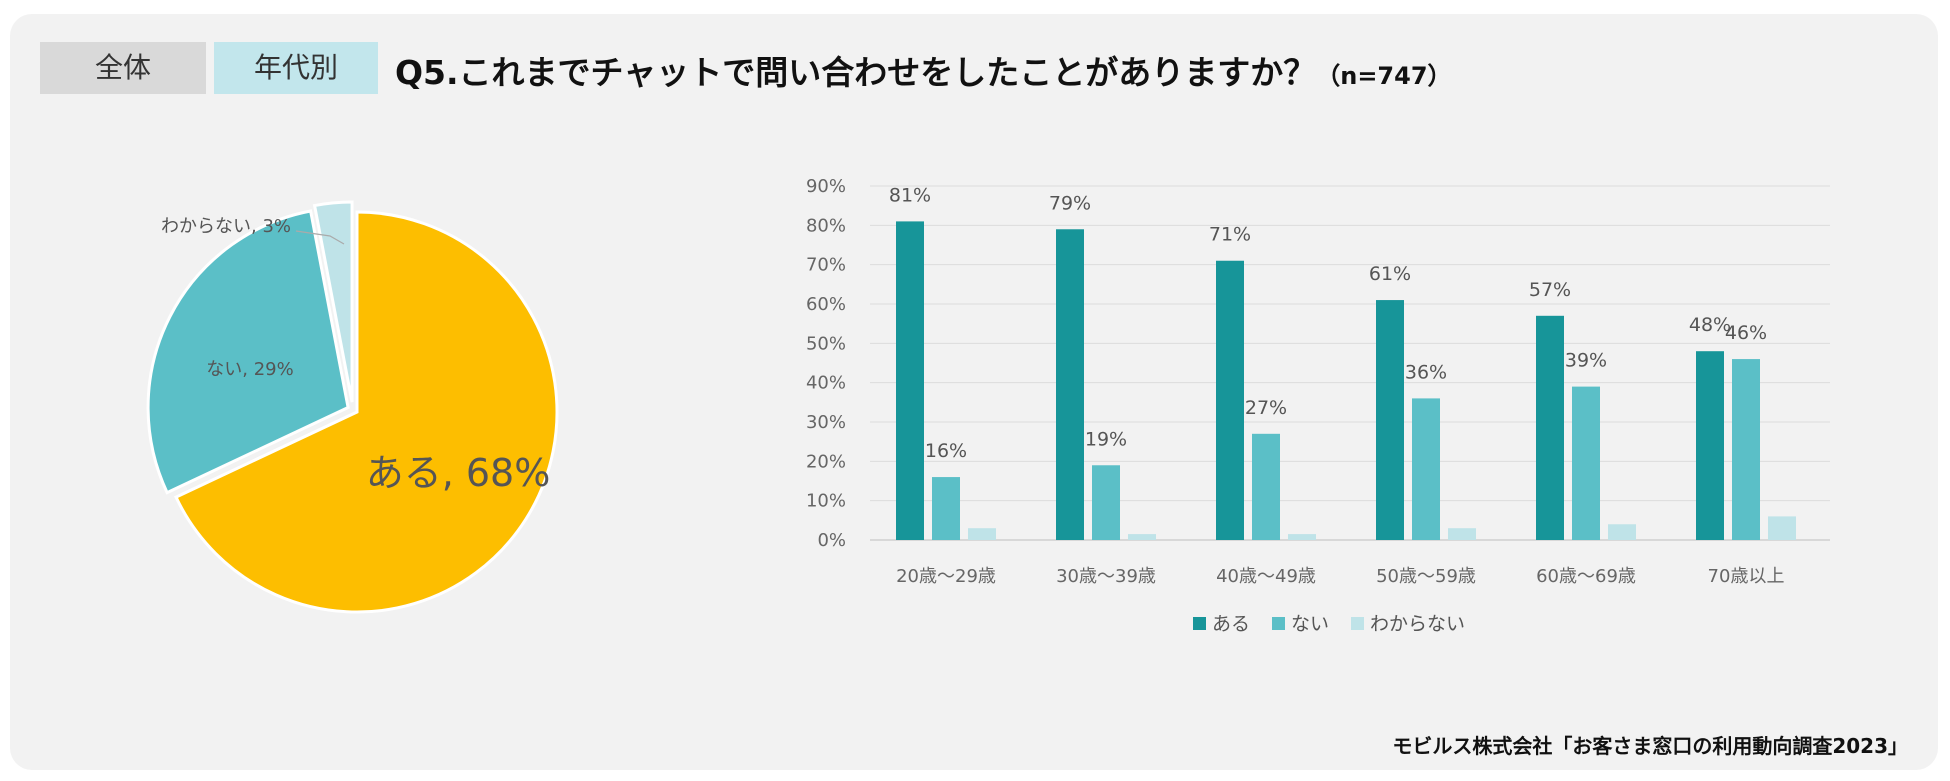 The height and width of the screenshot is (781, 1950). Describe the element at coordinates (249, 369) in the screenshot. I see `pie-label-nai: ない, 29%` at that location.